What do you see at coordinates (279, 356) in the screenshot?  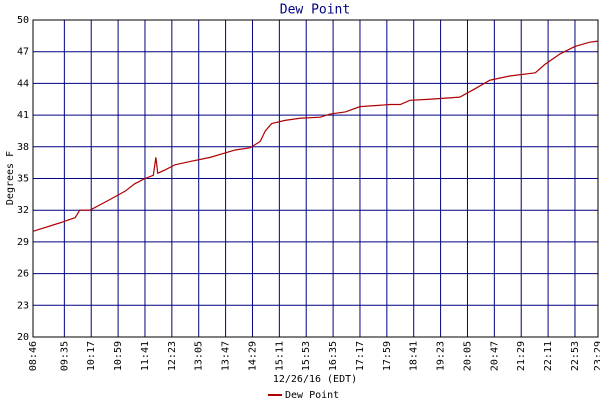 I see `x-tick-label: 15:11` at bounding box center [279, 356].